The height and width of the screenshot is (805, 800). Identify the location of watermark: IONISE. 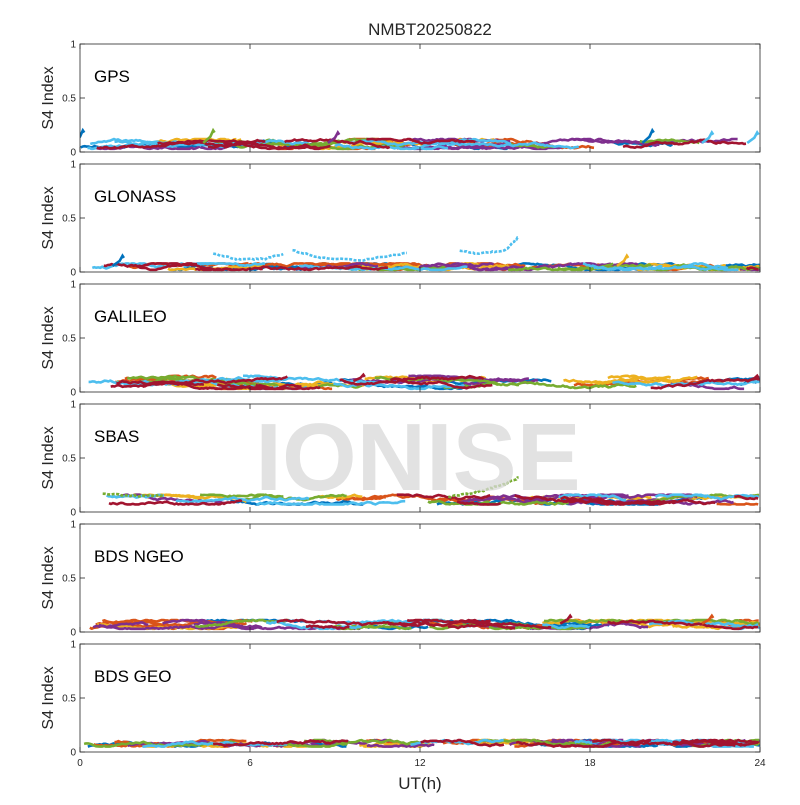
(417, 457).